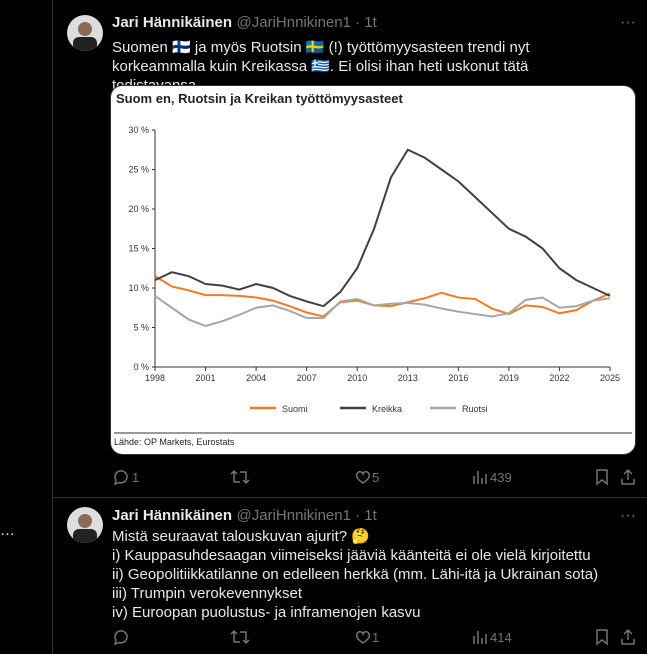 The height and width of the screenshot is (654, 647). Describe the element at coordinates (138, 209) in the screenshot. I see `y-tick-label: 20 %` at that location.